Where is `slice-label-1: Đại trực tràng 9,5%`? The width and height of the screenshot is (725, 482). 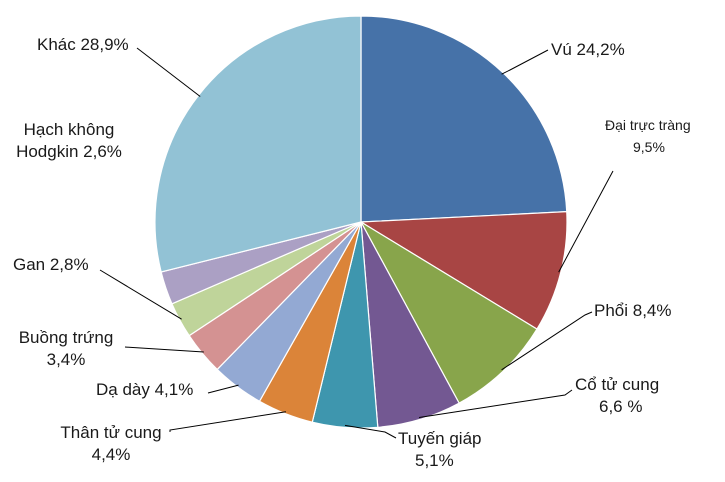
slice-label-1: Đại trực tràng 9,5% is located at coordinates (648, 136).